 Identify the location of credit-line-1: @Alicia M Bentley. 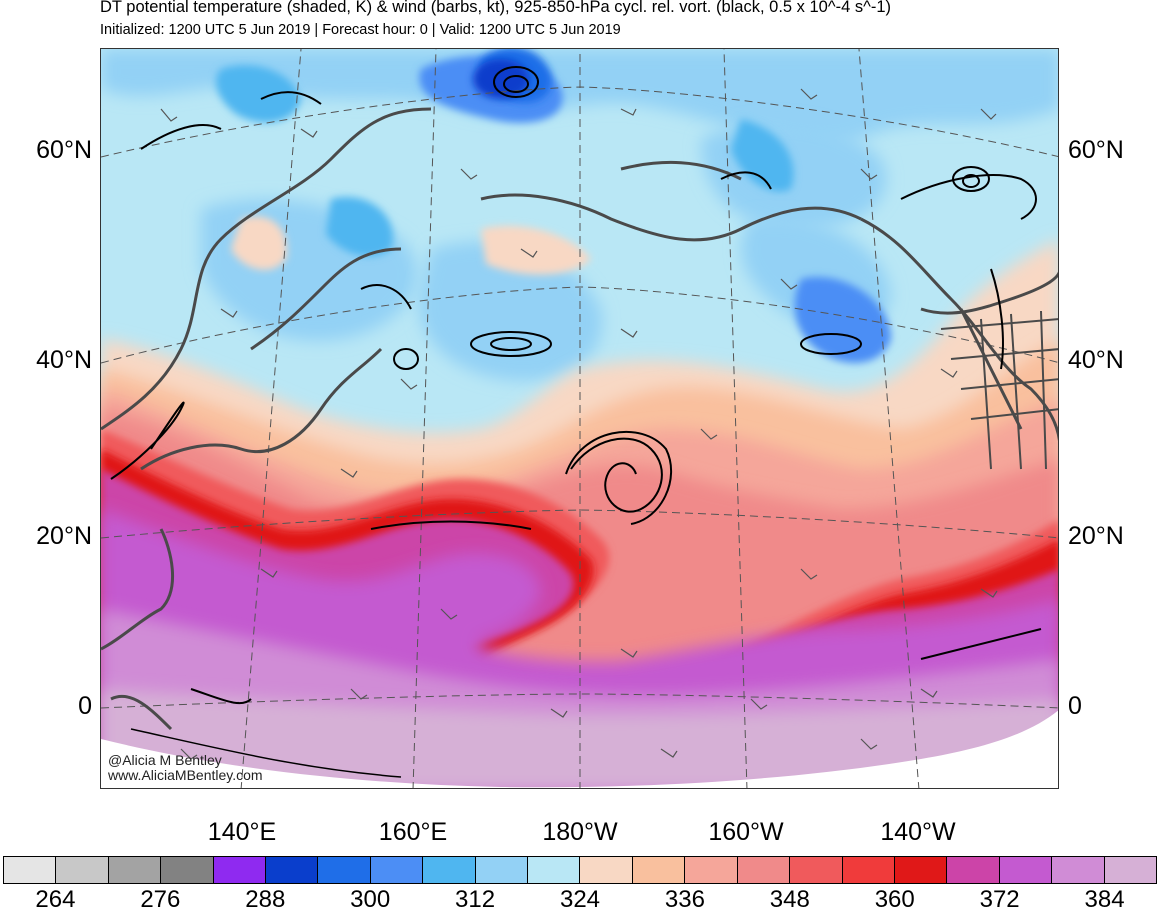
(165, 760).